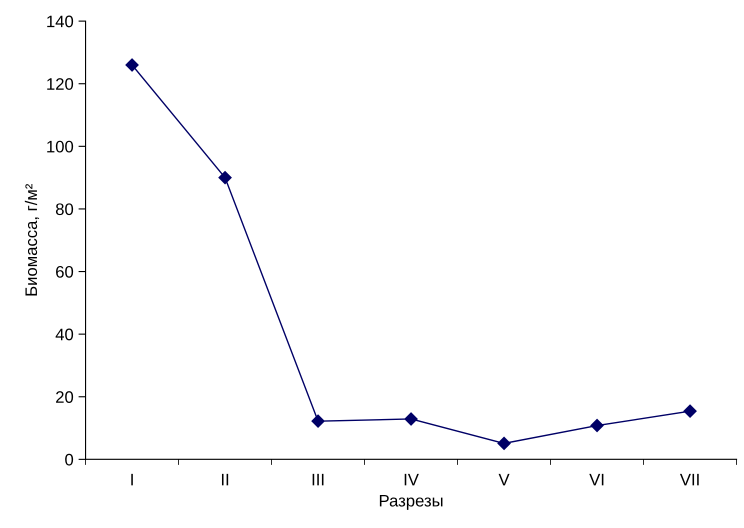 The width and height of the screenshot is (744, 528). What do you see at coordinates (65, 272) in the screenshot?
I see `y-tick-label: 60` at bounding box center [65, 272].